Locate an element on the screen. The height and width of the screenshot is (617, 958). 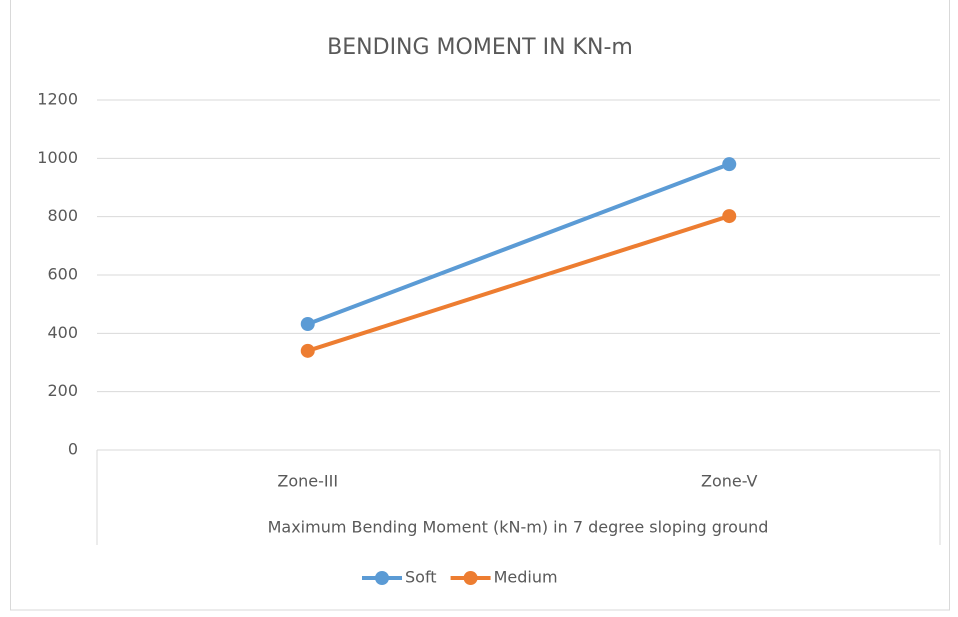
y-tick-label: 200 is located at coordinates (62, 390).